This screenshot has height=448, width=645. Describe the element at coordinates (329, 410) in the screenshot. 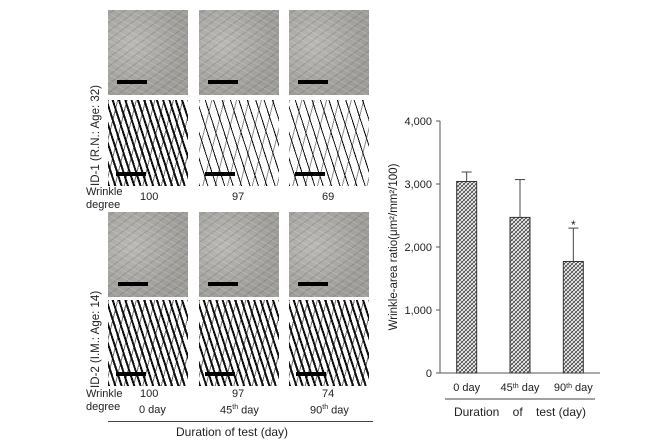

I see `day-label-90: 90th day` at that location.